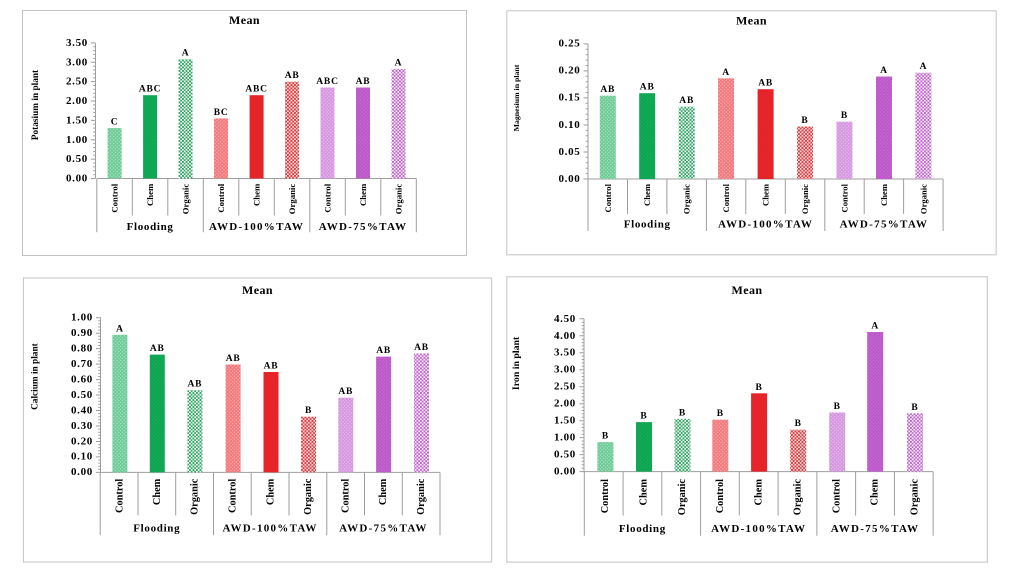 Image resolution: width=1024 pixels, height=581 pixels. Describe the element at coordinates (569, 44) in the screenshot. I see `svg-text: 0.25` at that location.